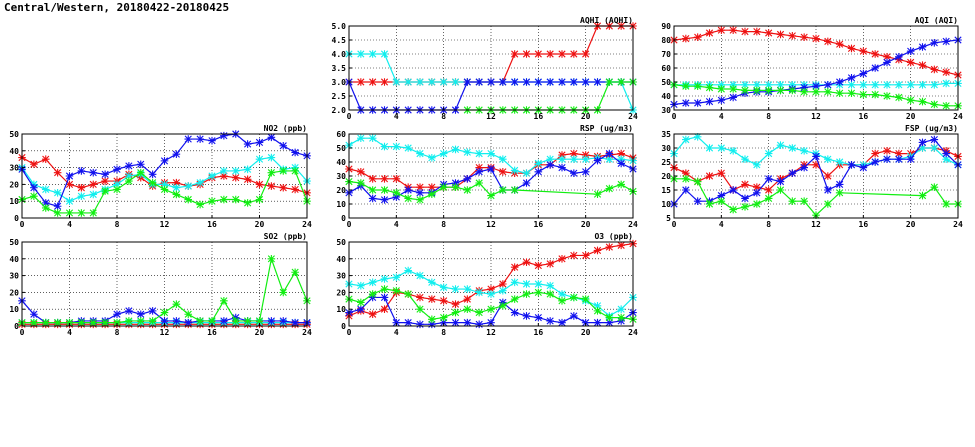 Image resolution: width=975 pixels, height=447 pixels. Describe the element at coordinates (936, 20) in the screenshot. I see `chart-title: AQI (AQI)` at that location.